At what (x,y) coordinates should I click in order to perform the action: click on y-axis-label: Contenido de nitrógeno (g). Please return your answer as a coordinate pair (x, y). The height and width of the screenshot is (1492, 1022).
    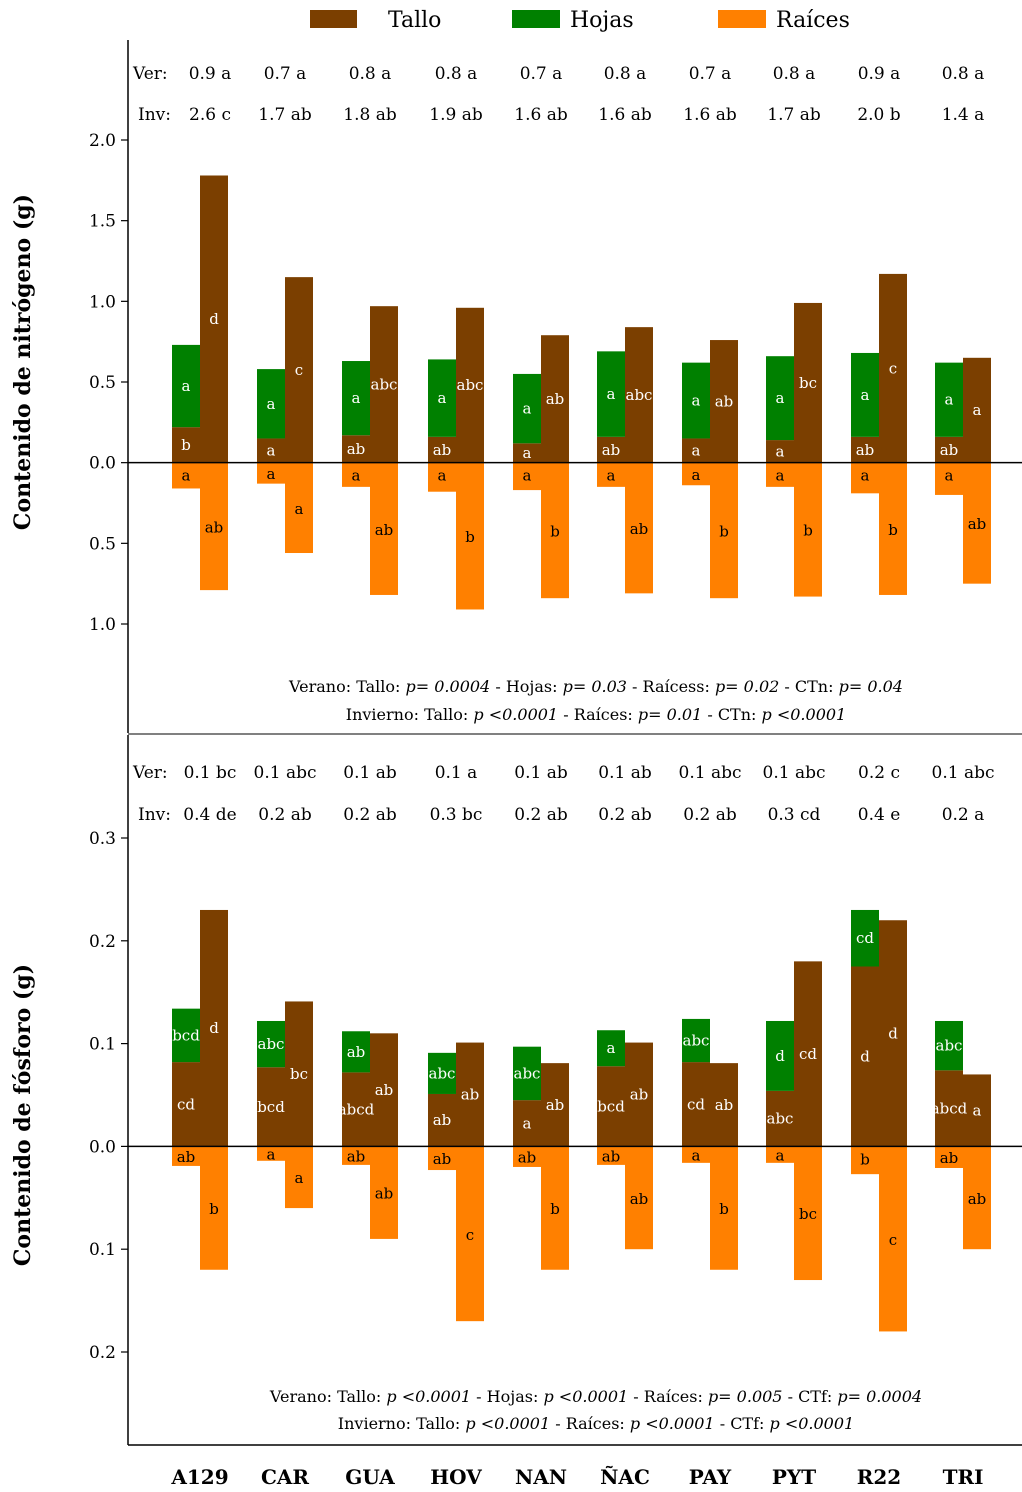
    Looking at the image, I should click on (23, 362).